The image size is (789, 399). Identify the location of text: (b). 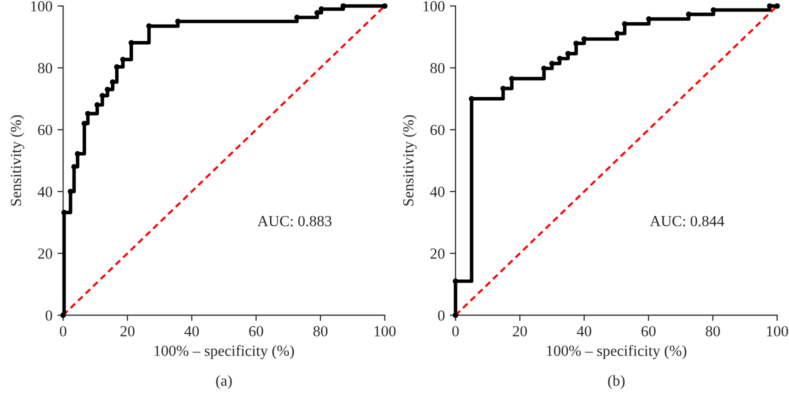
(616, 382).